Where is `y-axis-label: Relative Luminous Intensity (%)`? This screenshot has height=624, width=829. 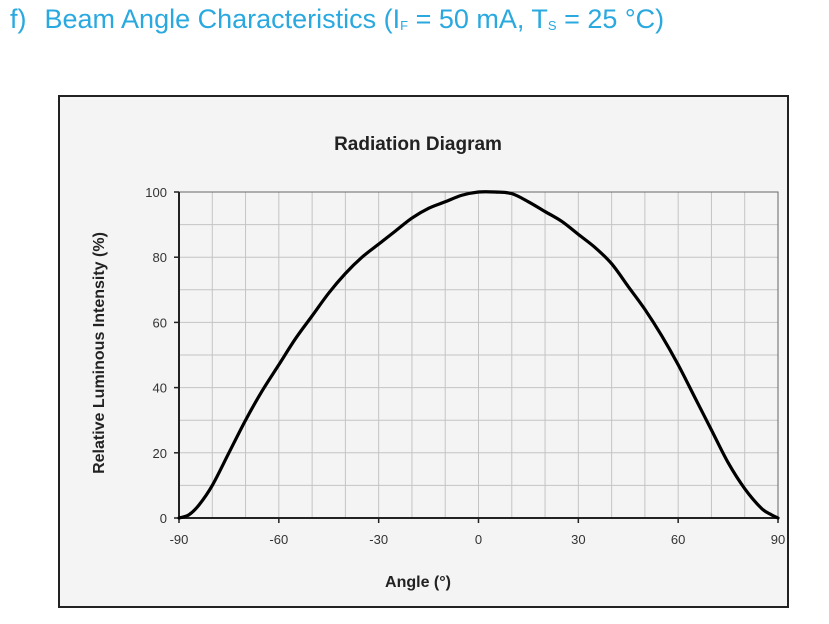
y-axis-label: Relative Luminous Intensity (%) is located at coordinates (99, 353).